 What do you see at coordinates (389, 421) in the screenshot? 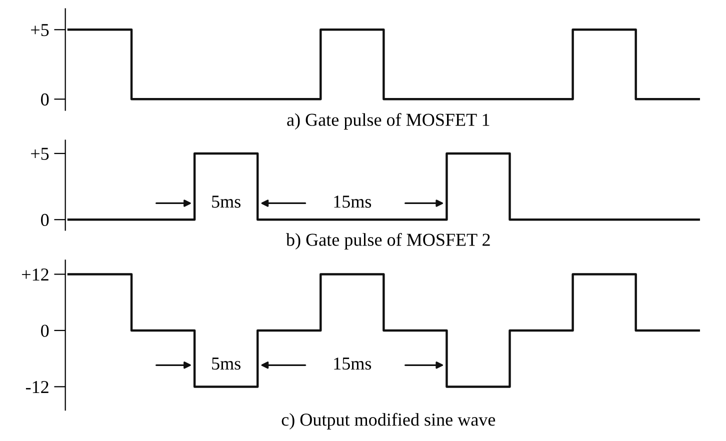
I see `x-axis-title: c) Output modified sine wave` at bounding box center [389, 421].